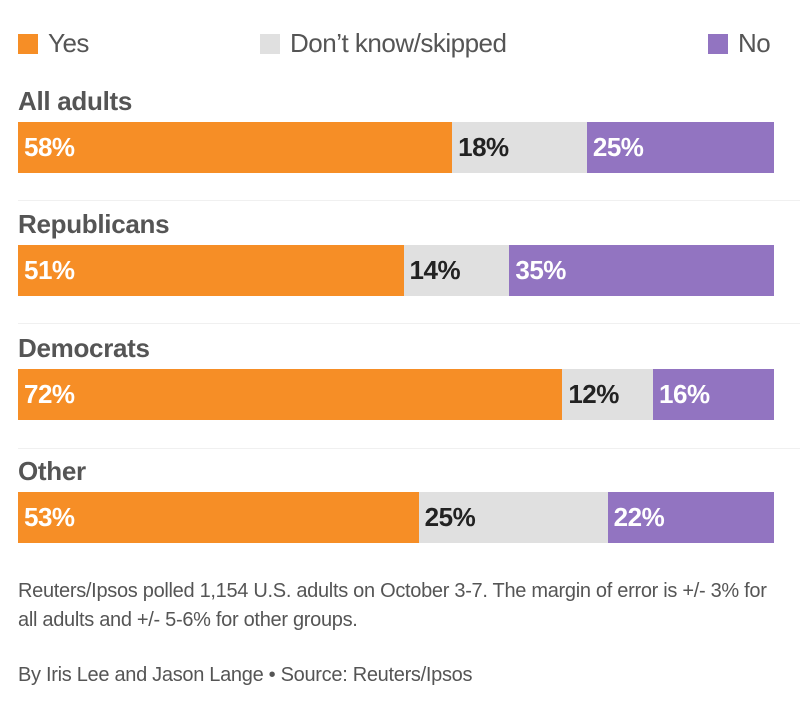 The height and width of the screenshot is (713, 800). I want to click on data-label: 22%, so click(639, 517).